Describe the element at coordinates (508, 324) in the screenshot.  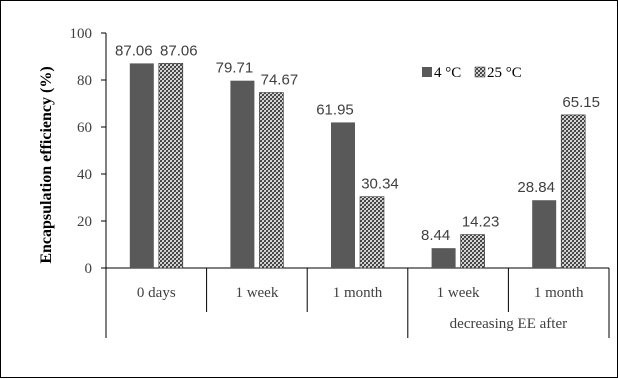
I see `x-group-label: decreasing EE after` at that location.